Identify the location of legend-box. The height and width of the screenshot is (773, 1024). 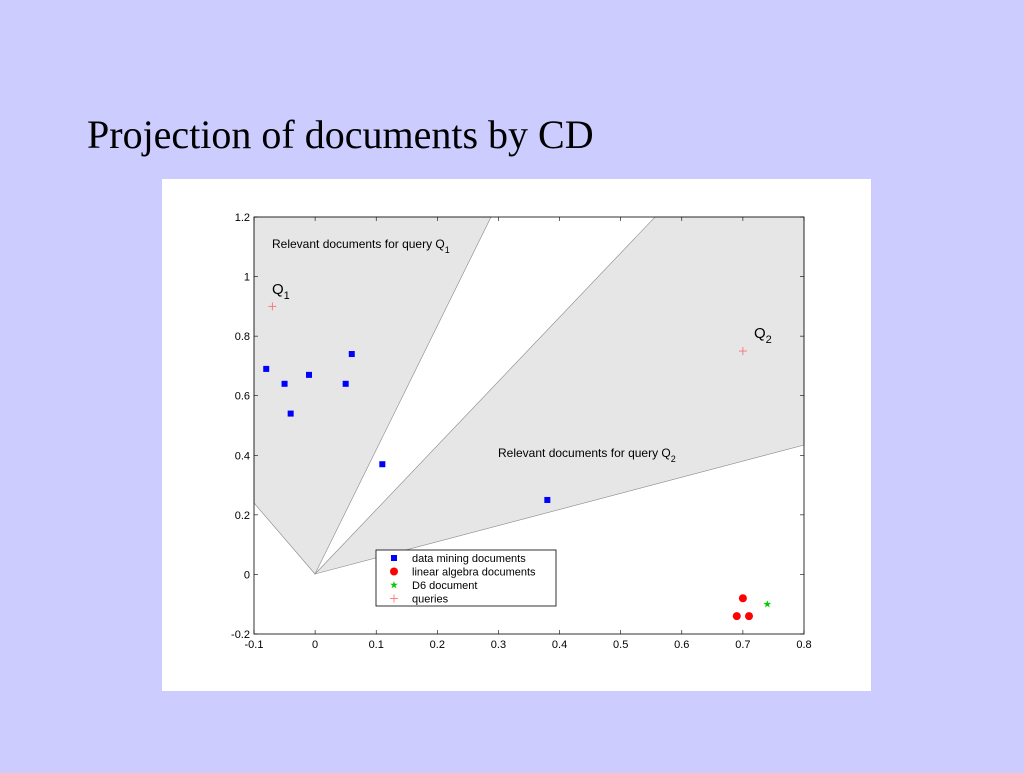
(466, 578).